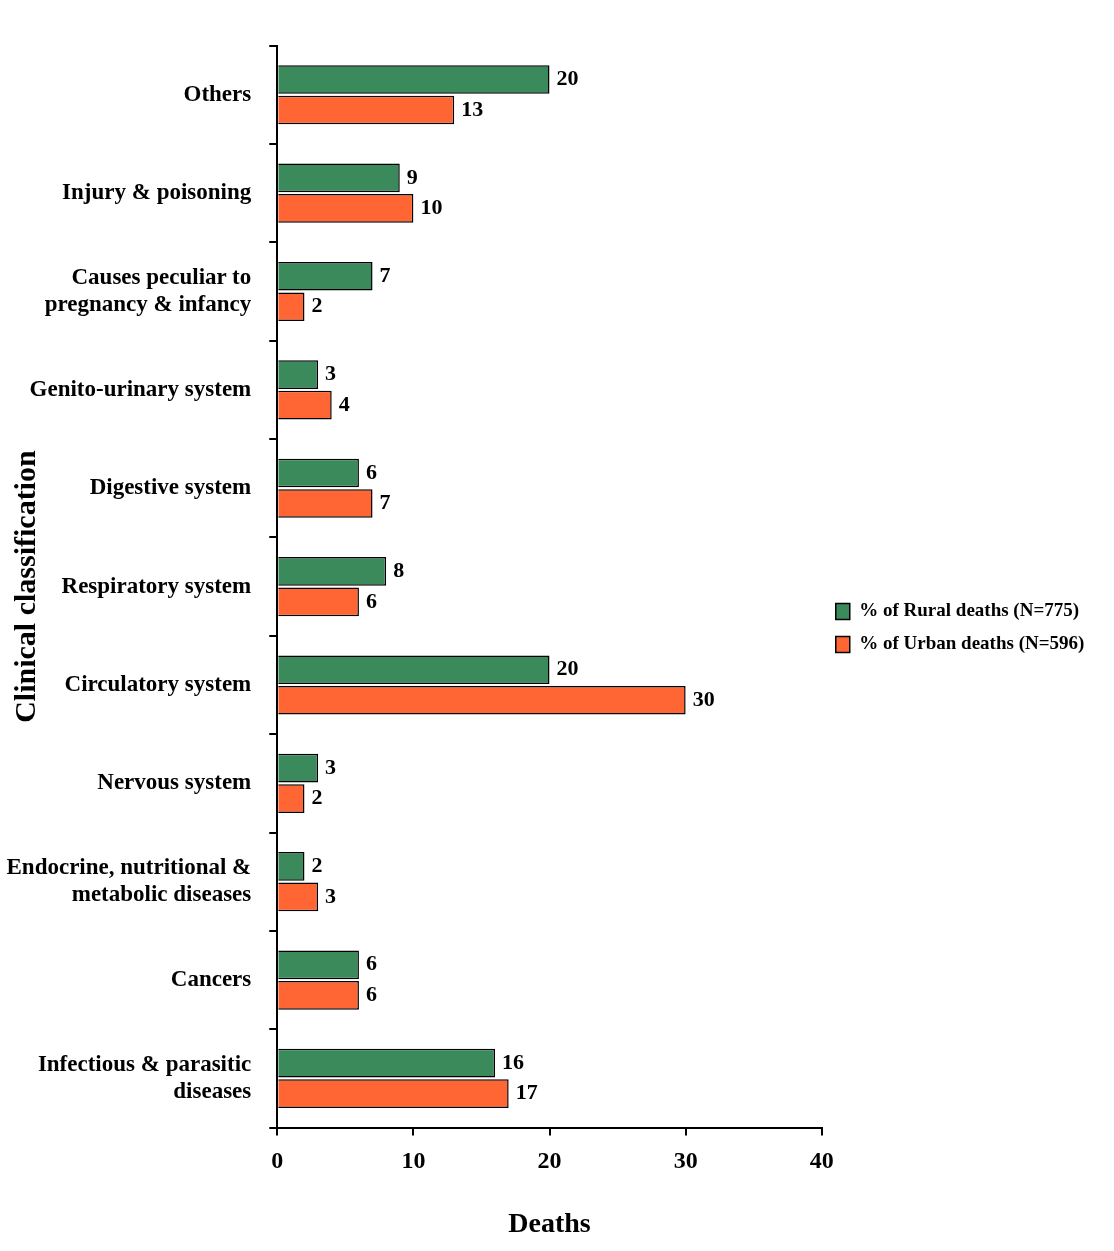 The width and height of the screenshot is (1114, 1251). Describe the element at coordinates (972, 643) in the screenshot. I see `legend-label: % of Urban deaths (N=596)` at that location.